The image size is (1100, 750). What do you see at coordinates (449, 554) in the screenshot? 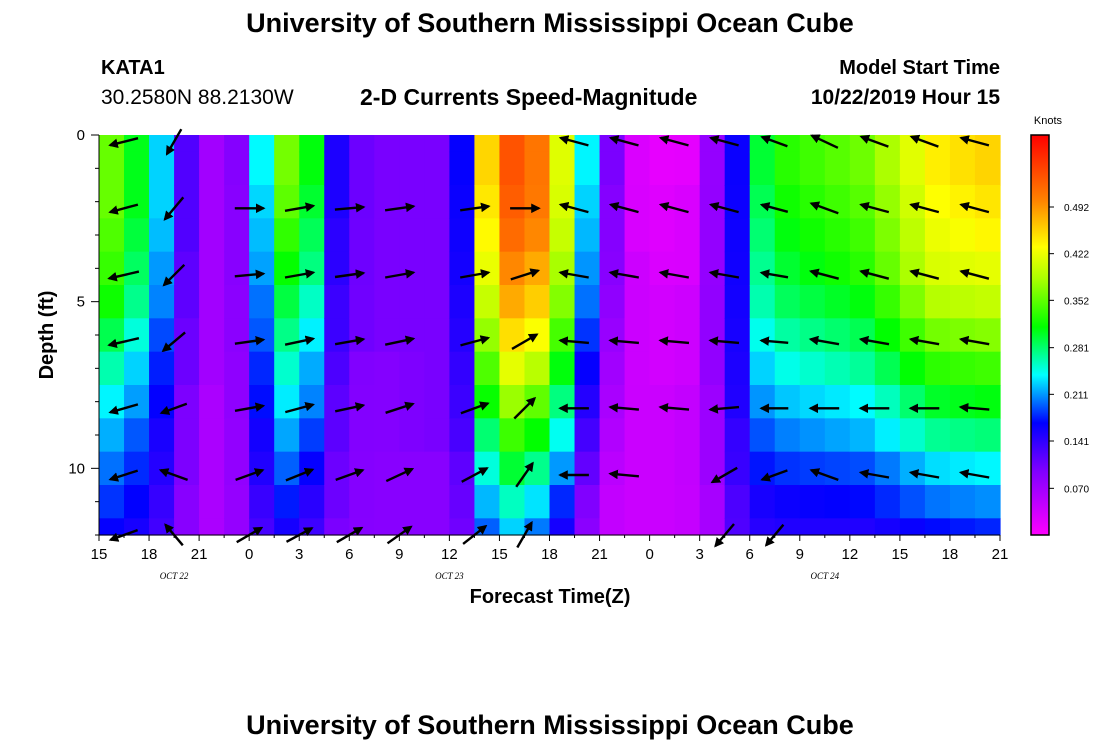
I see `x-tick-label: 12` at bounding box center [449, 554].